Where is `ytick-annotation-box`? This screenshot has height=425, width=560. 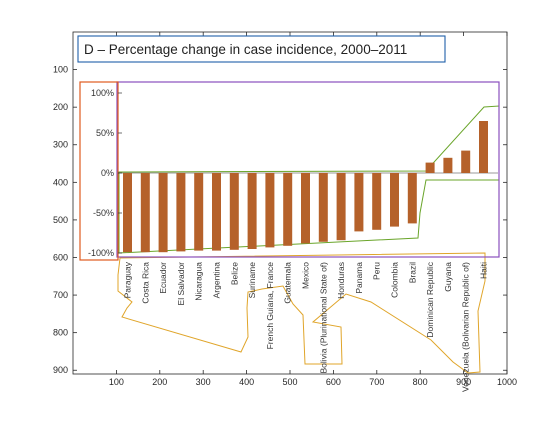
ytick-annotation-box is located at coordinates (99, 171).